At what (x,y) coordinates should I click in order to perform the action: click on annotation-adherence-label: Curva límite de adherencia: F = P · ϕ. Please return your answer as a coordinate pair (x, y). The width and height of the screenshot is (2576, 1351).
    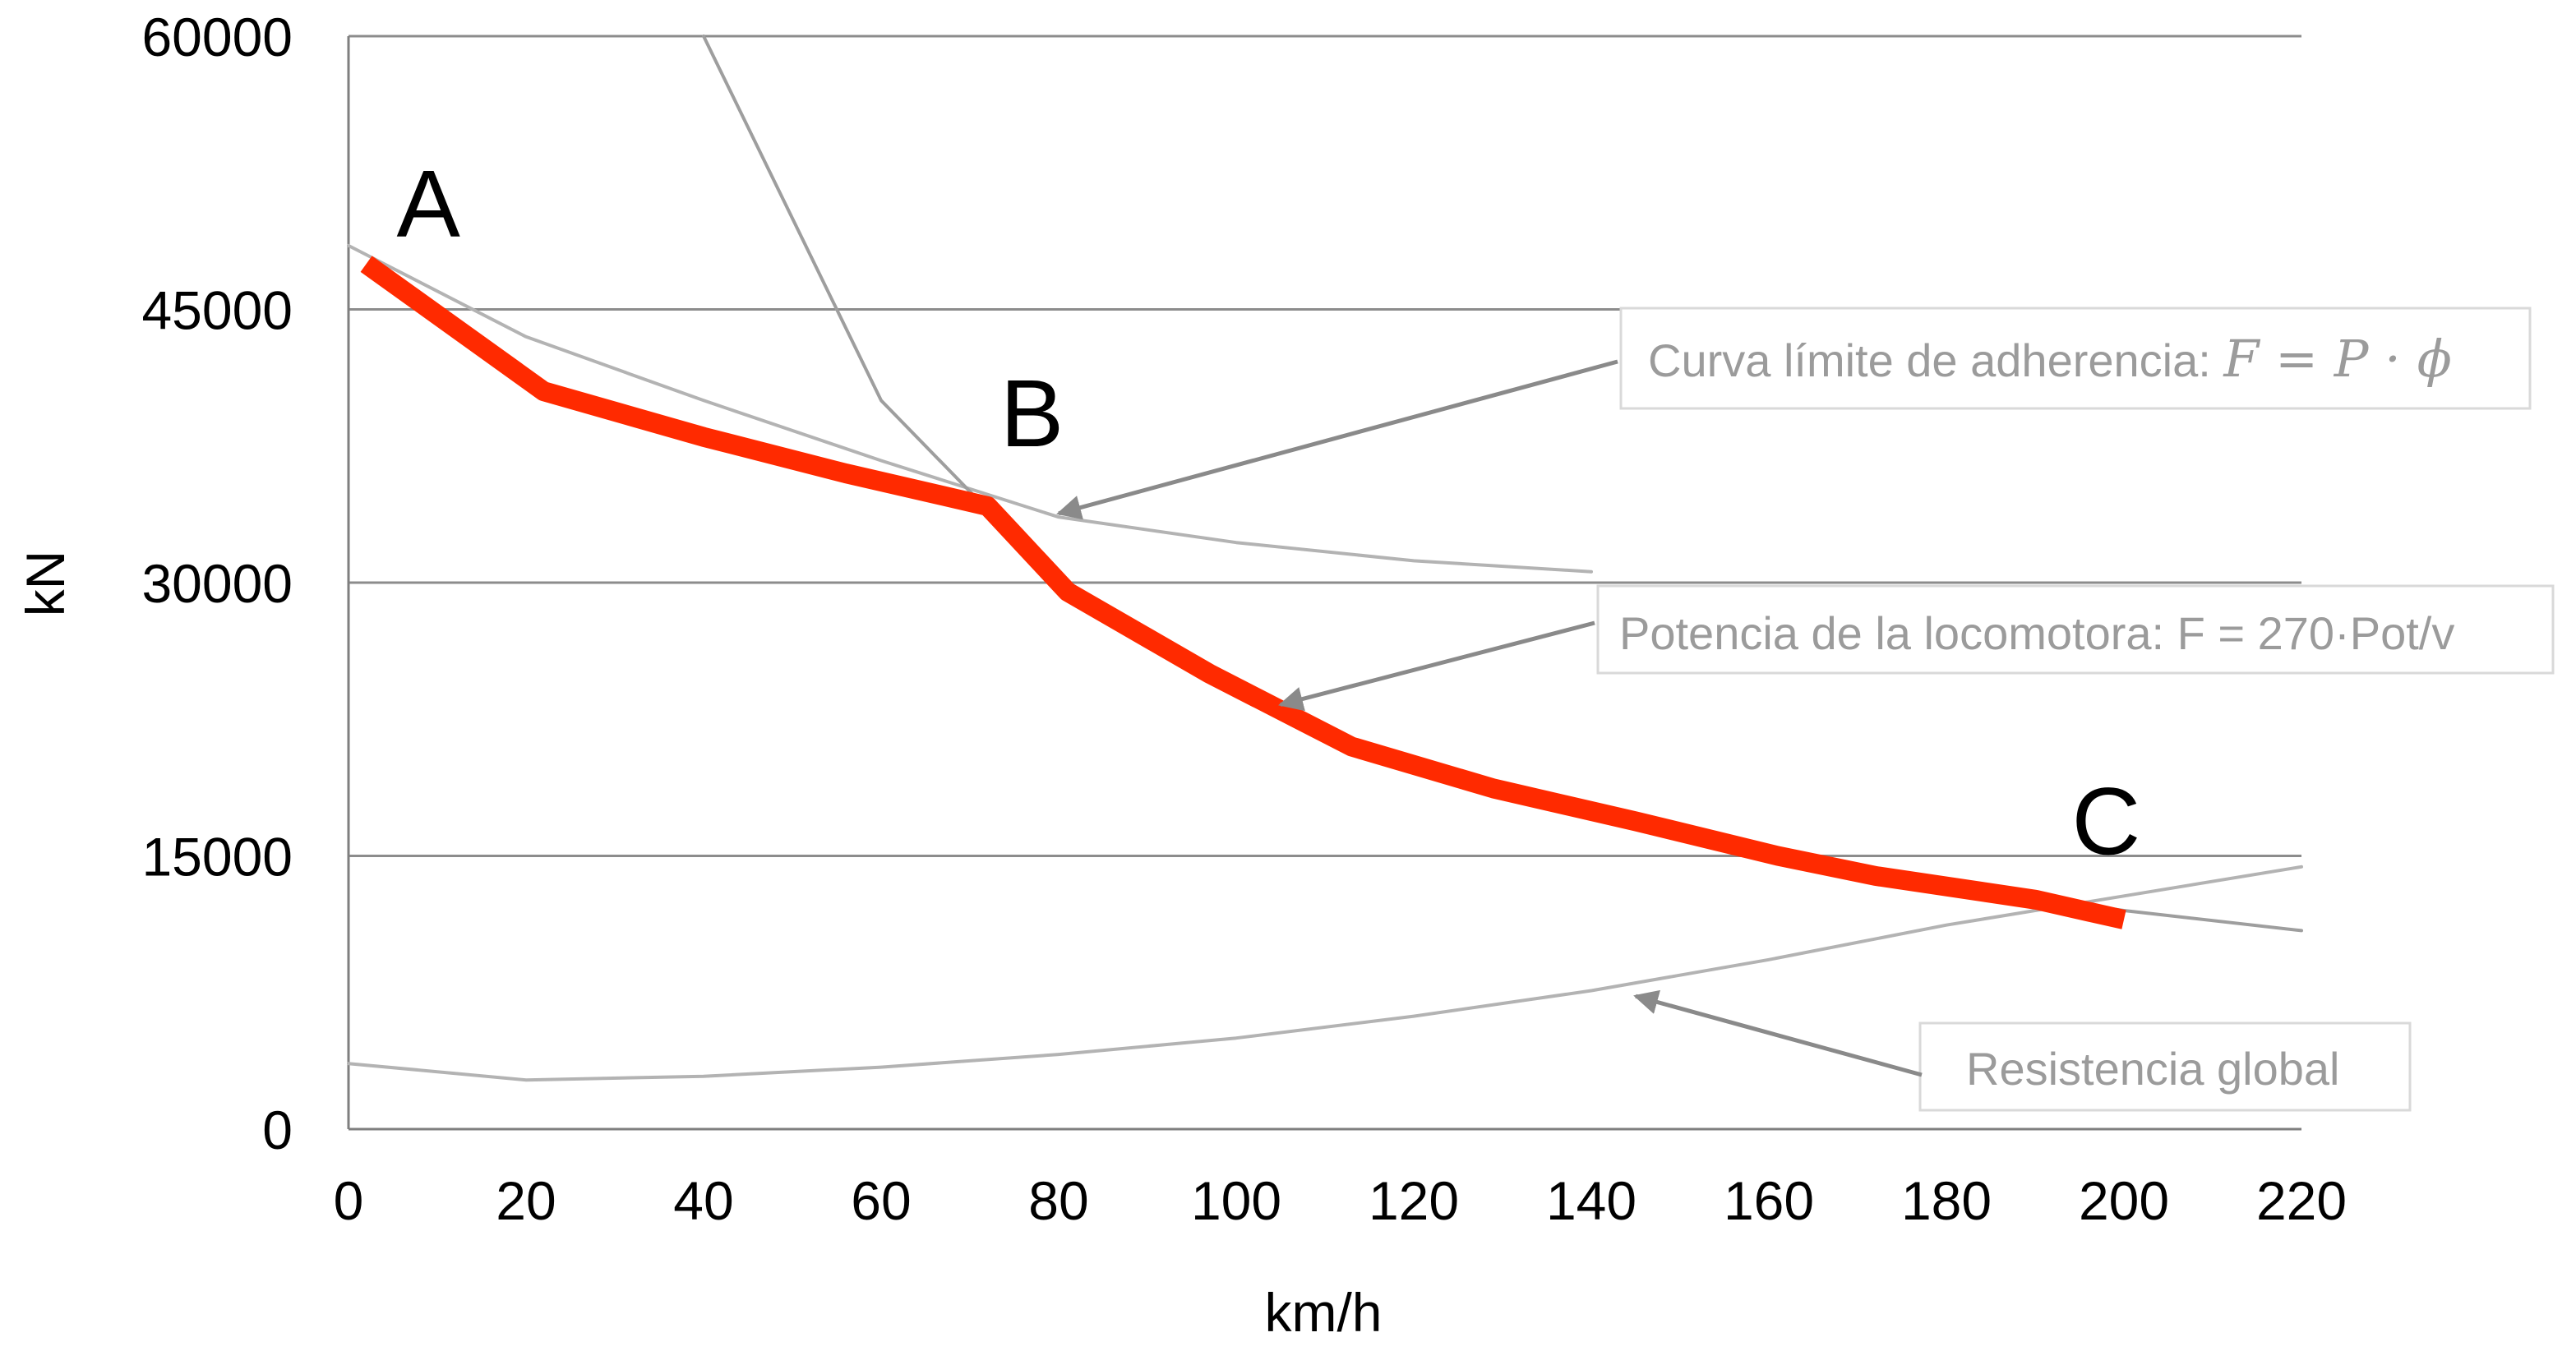
    Looking at the image, I should click on (2050, 359).